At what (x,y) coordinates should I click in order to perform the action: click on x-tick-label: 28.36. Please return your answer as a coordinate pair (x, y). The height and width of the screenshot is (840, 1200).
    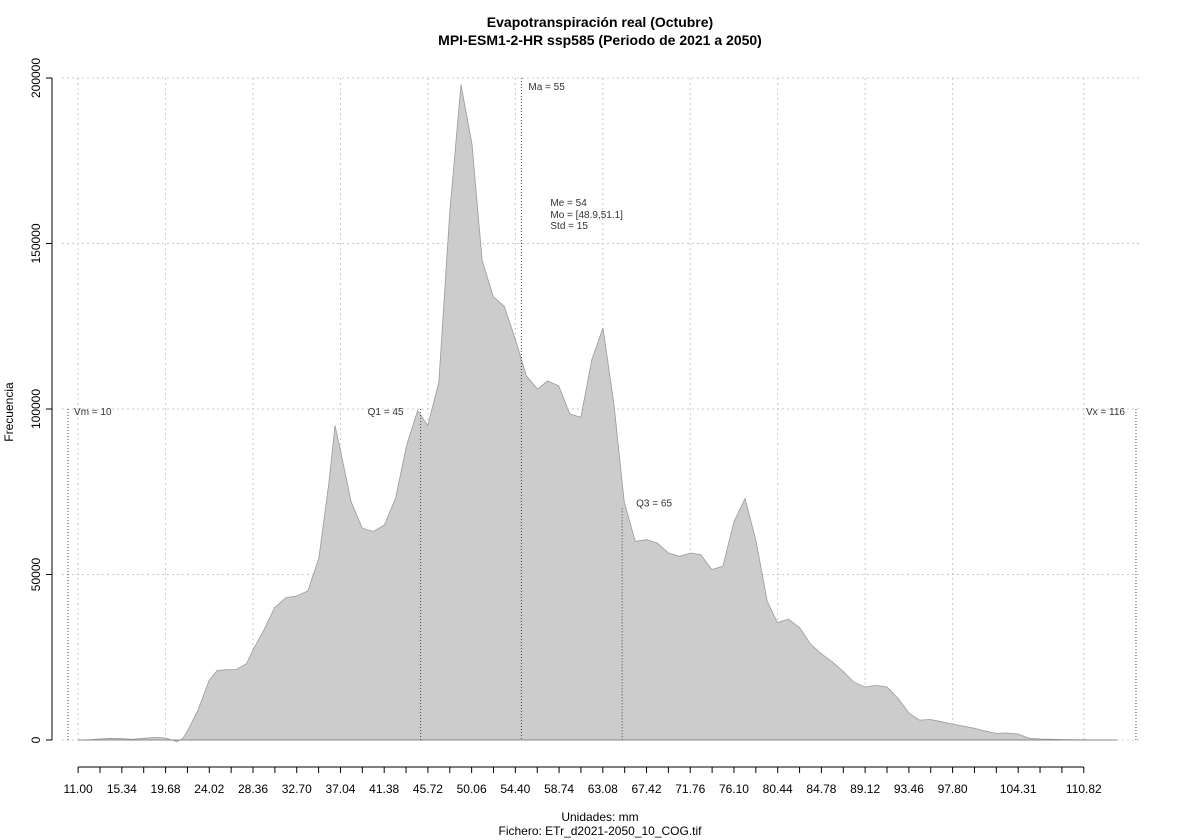
    Looking at the image, I should click on (253, 789).